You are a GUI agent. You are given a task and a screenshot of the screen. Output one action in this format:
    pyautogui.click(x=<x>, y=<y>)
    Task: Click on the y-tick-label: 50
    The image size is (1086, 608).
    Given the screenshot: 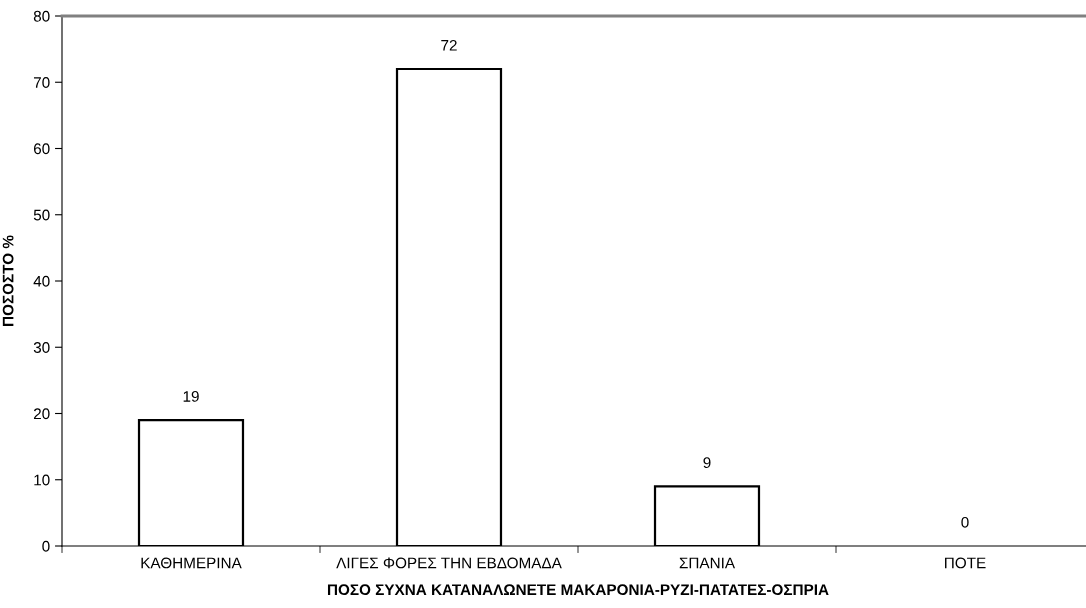 What is the action you would take?
    pyautogui.click(x=41, y=215)
    